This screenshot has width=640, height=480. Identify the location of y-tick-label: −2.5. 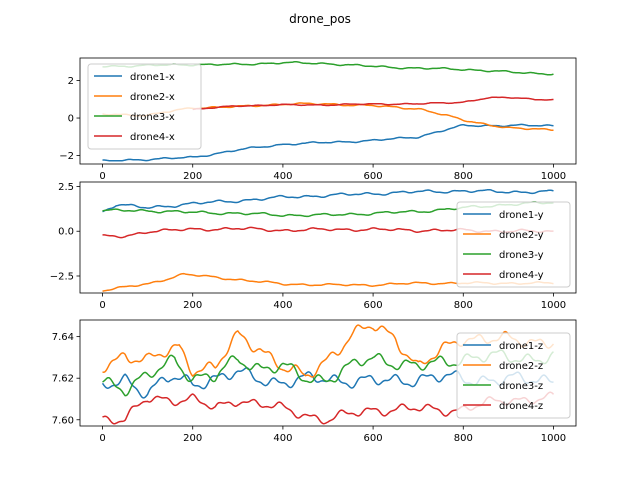
(62, 276).